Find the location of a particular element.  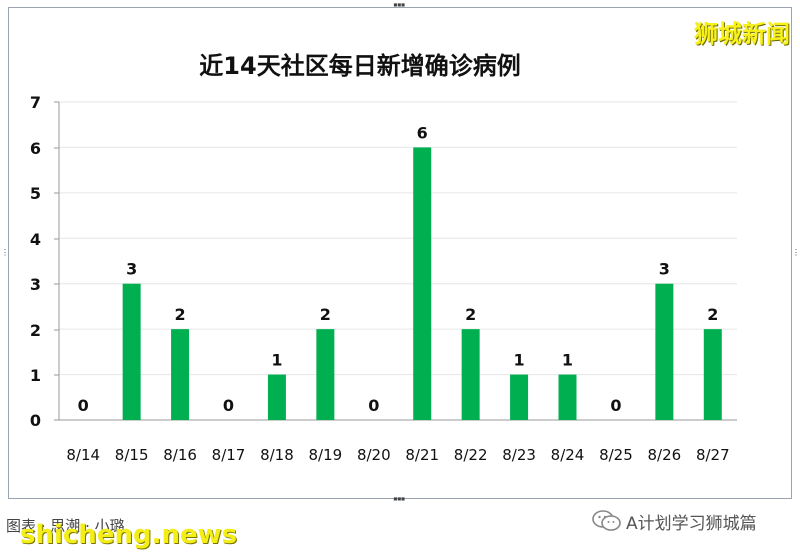

data-label: 6 is located at coordinates (422, 132).